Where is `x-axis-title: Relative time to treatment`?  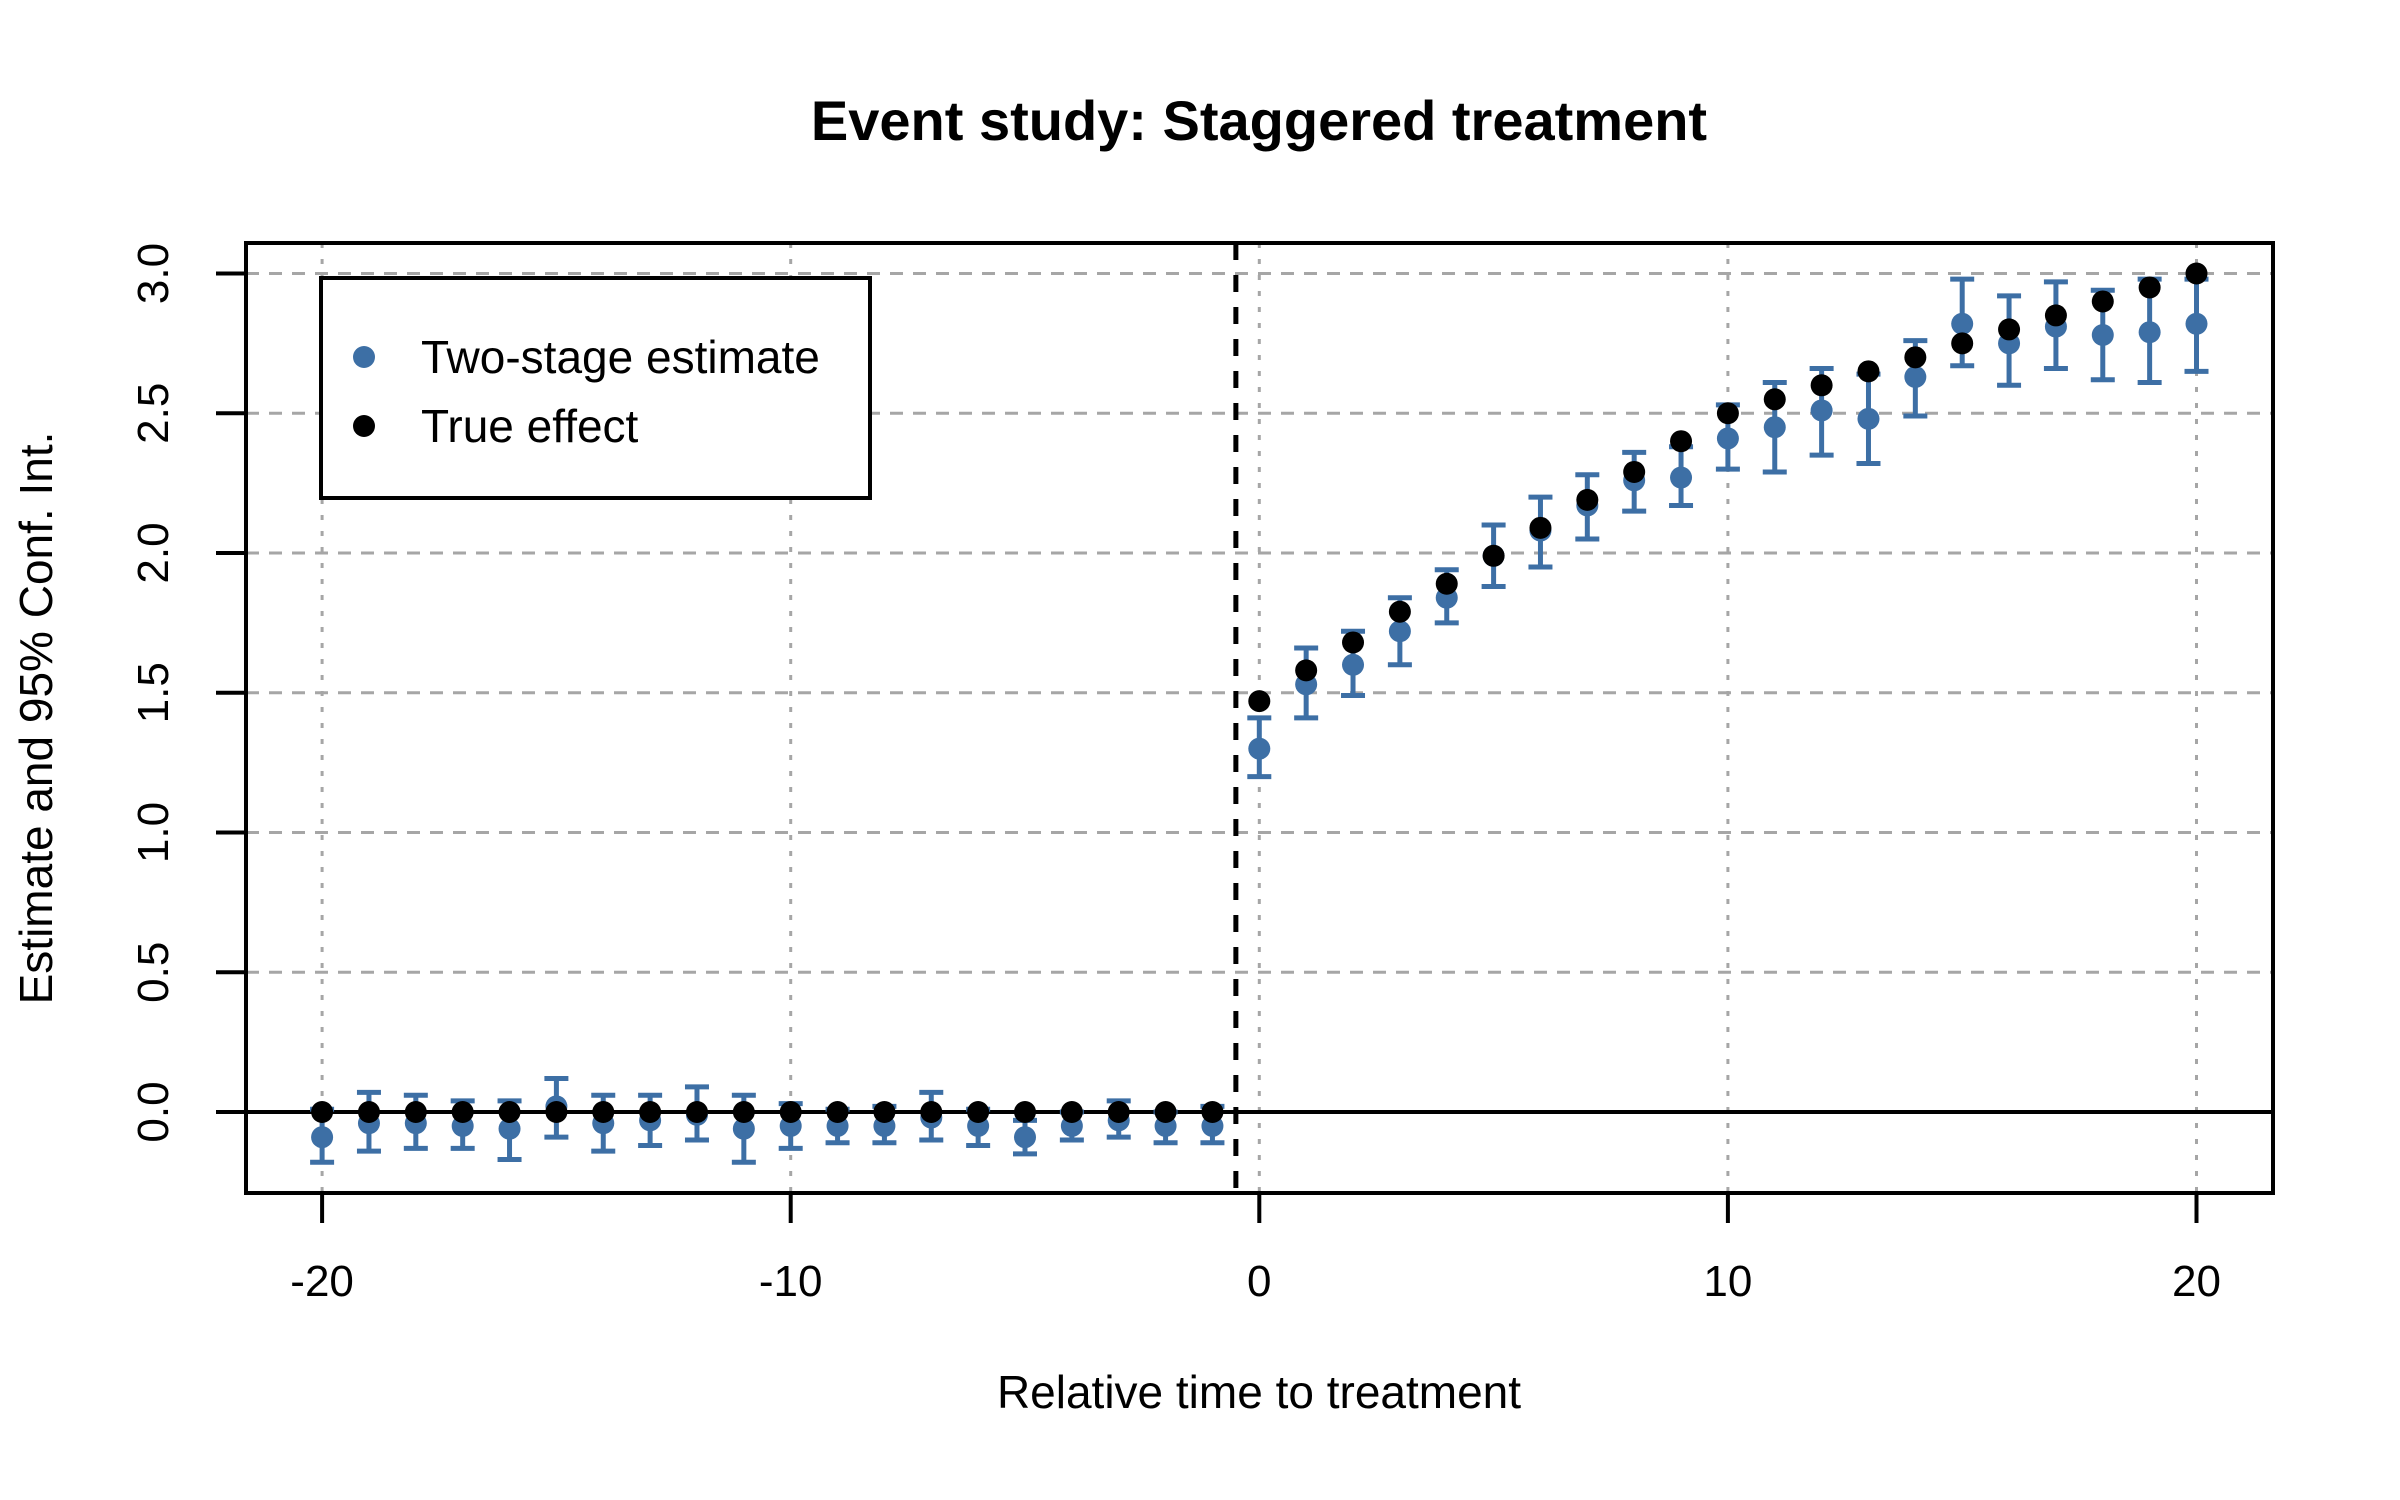 x-axis-title: Relative time to treatment is located at coordinates (1259, 1392).